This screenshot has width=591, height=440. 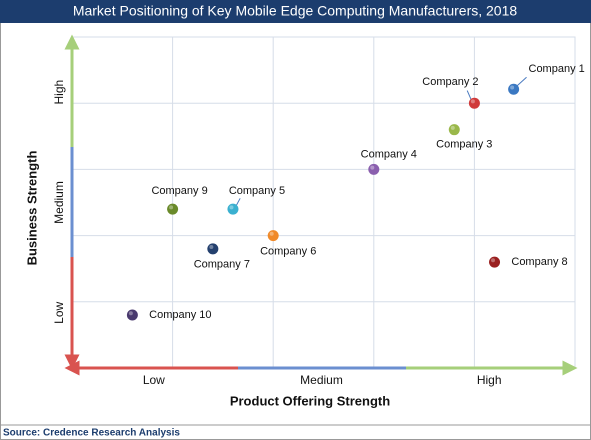 What do you see at coordinates (59, 92) in the screenshot?
I see `y-region-label: High` at bounding box center [59, 92].